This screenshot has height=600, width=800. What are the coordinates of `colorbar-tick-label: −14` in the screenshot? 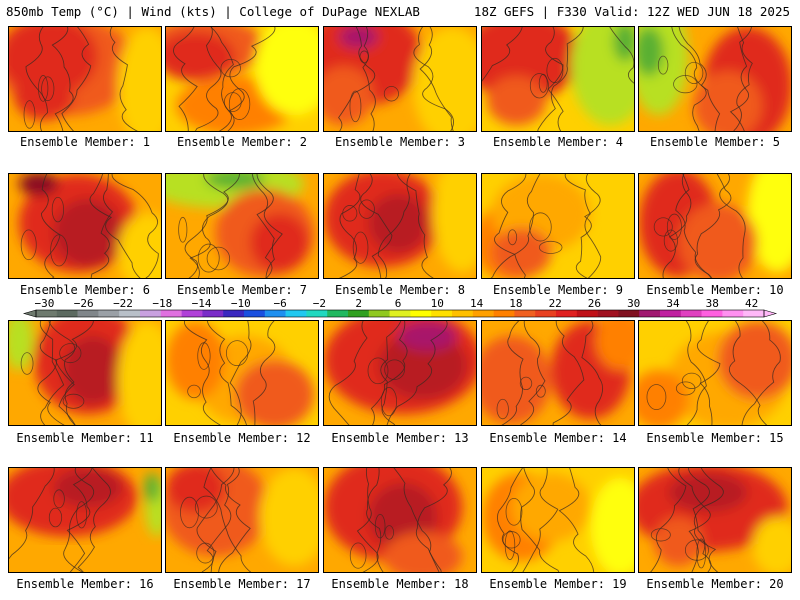 It's located at (202, 303).